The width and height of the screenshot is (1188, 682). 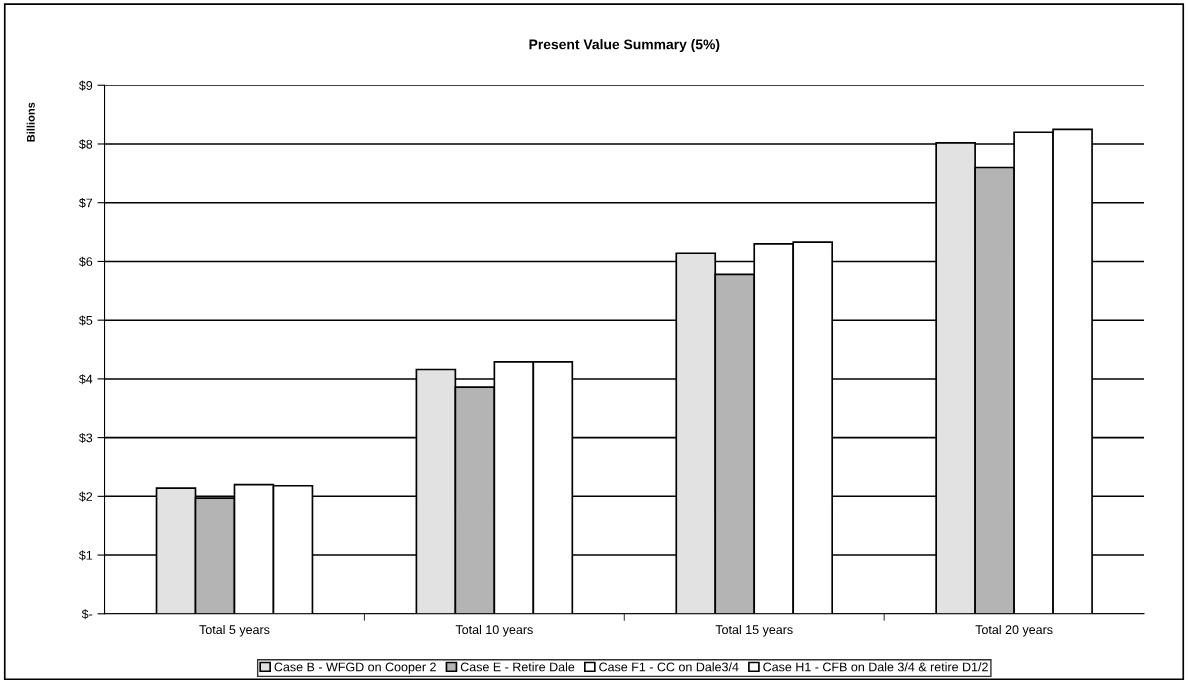 What do you see at coordinates (85, 379) in the screenshot?
I see `y-tick-label: $4` at bounding box center [85, 379].